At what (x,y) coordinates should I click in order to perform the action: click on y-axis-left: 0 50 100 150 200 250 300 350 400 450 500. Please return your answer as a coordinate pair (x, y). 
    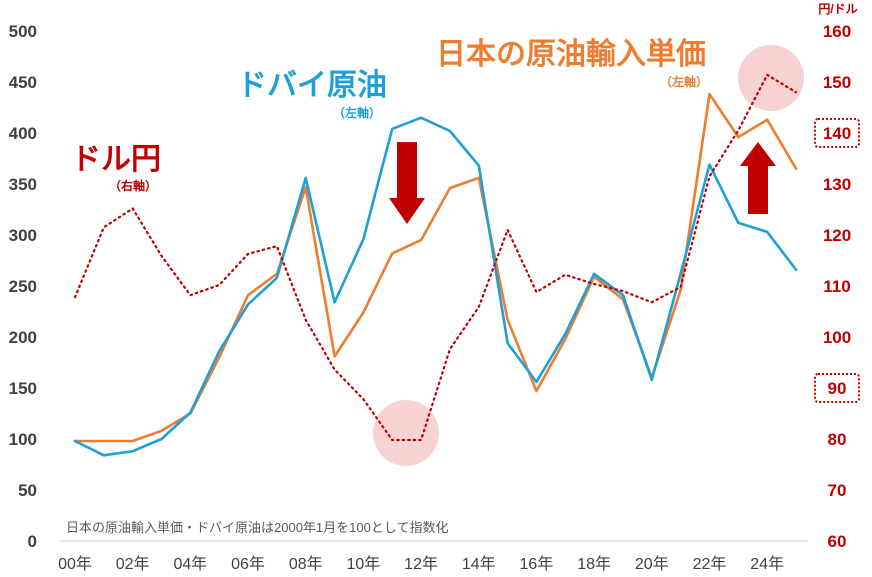
    Looking at the image, I should click on (23, 286).